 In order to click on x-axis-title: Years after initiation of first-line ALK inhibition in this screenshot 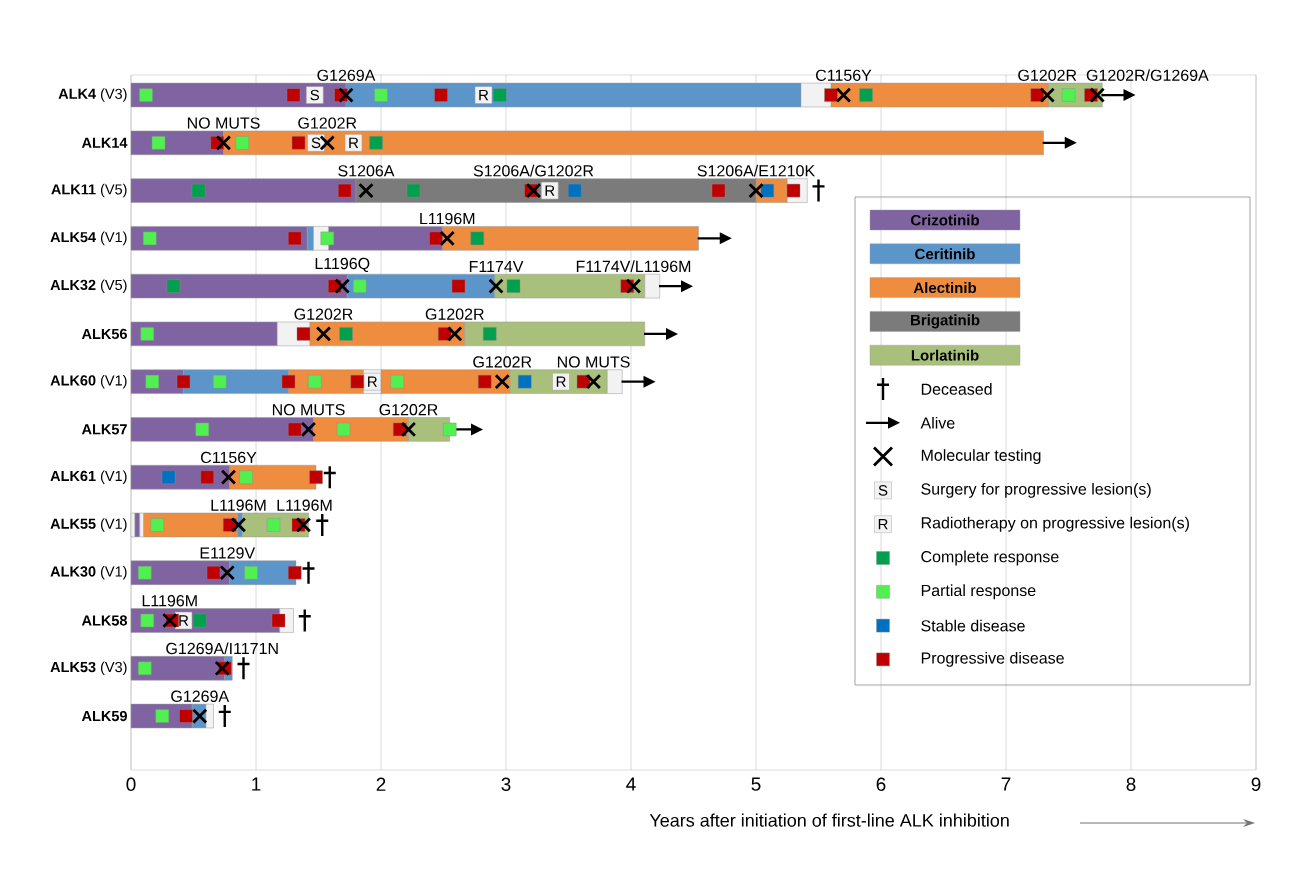, I will do `click(829, 820)`.